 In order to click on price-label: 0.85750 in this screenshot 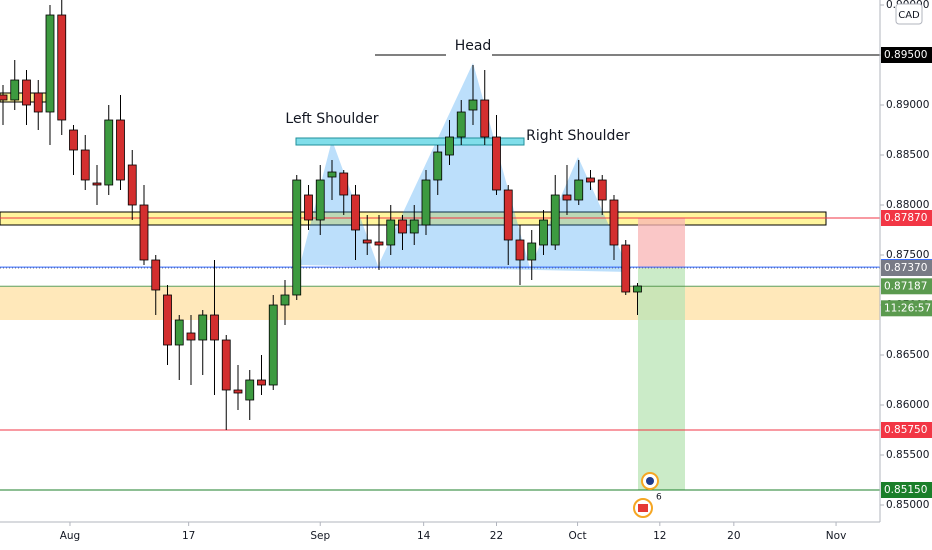, I will do `click(905, 430)`.